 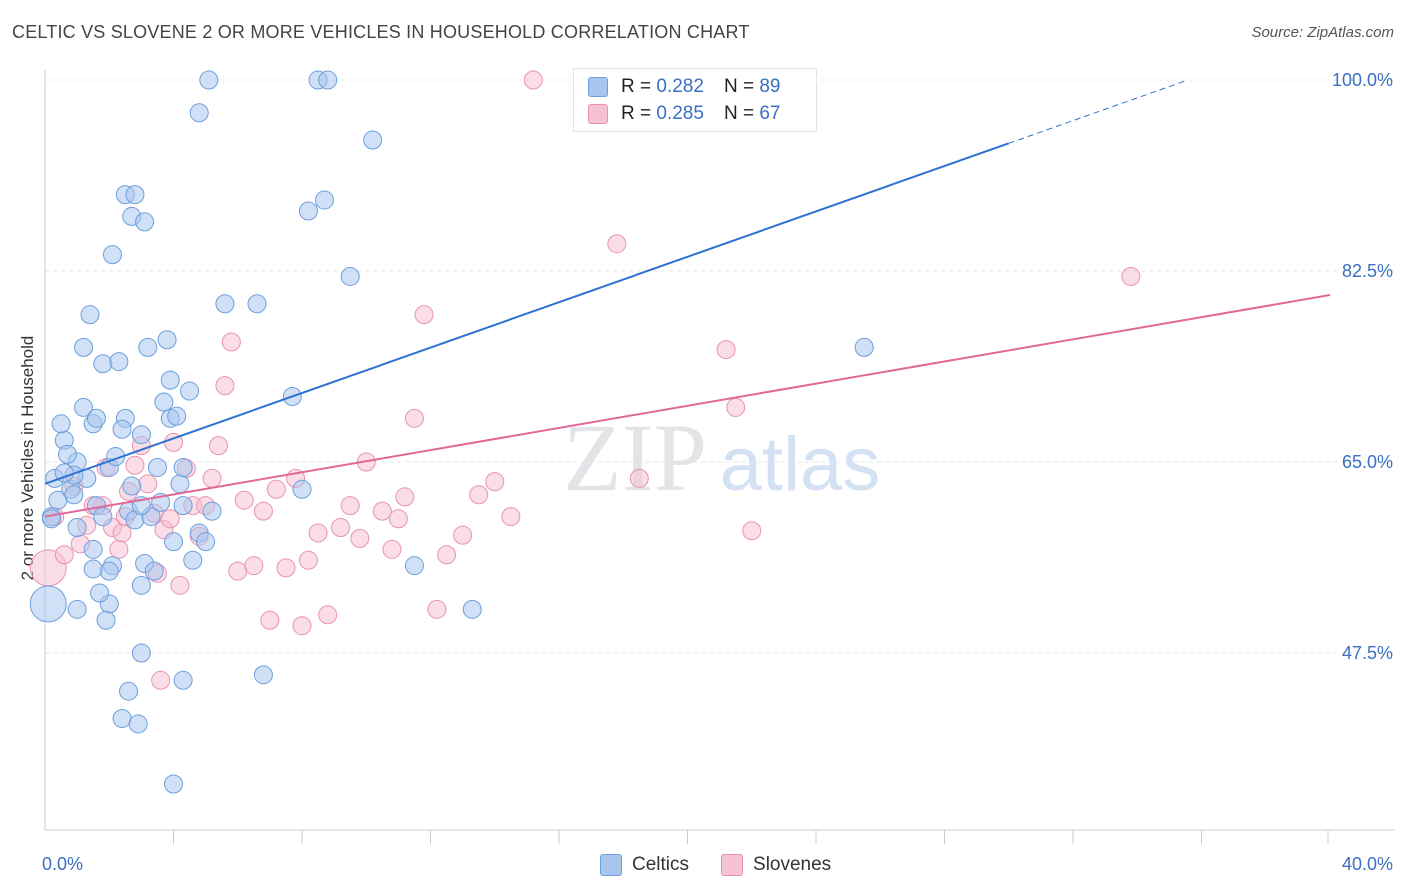 I want to click on legend-row-celtics: R = 0.282 N = 89, so click(x=684, y=87).